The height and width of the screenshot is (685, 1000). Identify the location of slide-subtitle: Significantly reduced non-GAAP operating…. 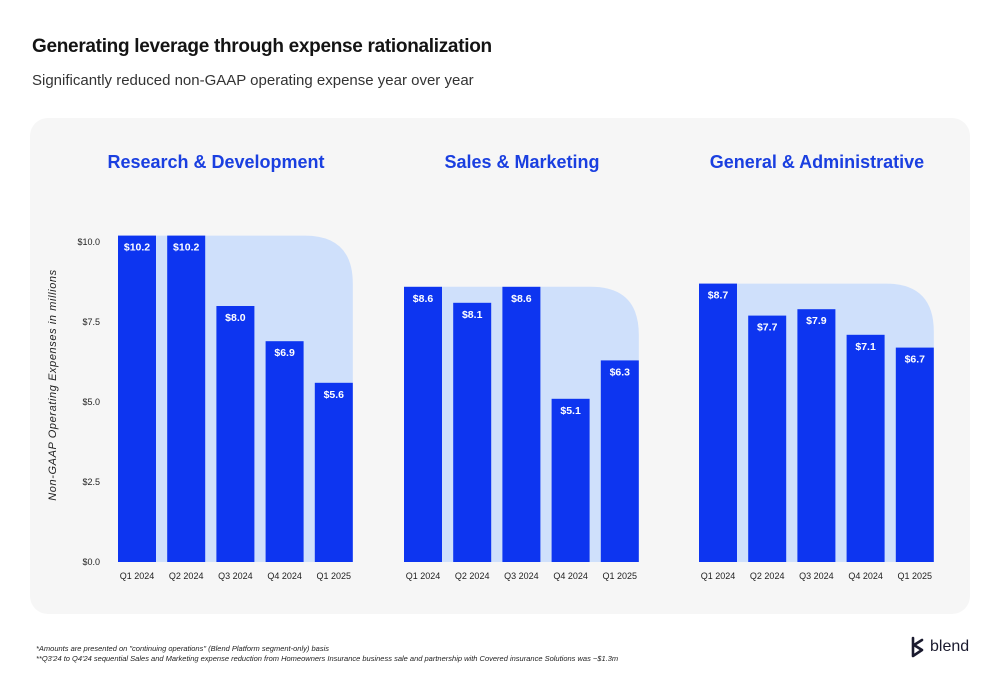
(253, 80).